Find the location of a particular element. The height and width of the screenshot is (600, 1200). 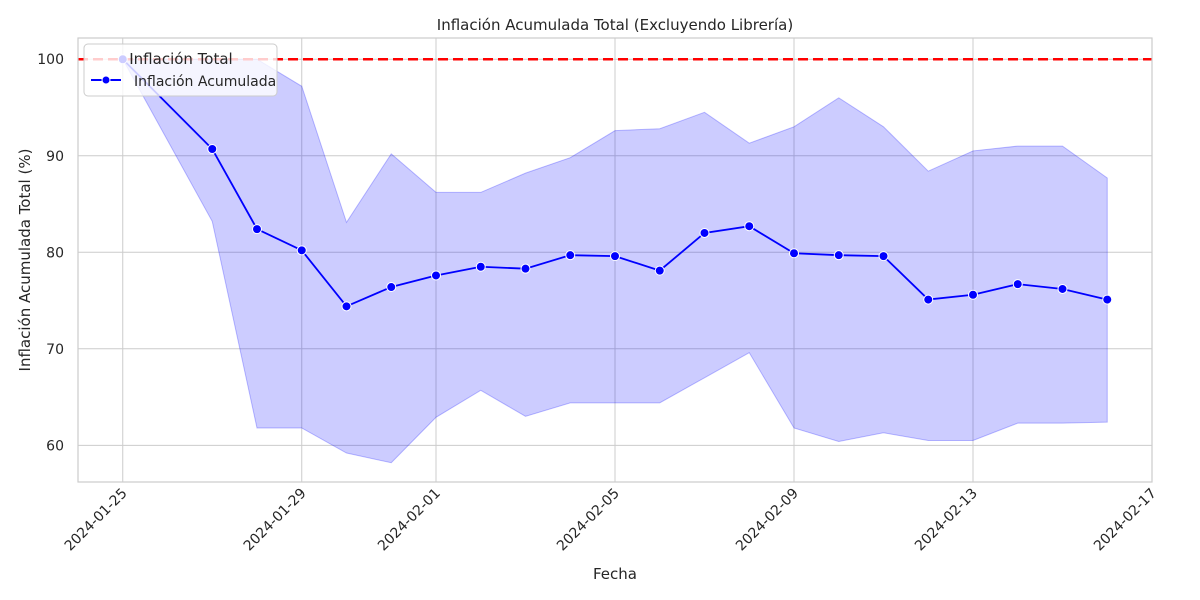

x-axis-label: Fecha is located at coordinates (615, 574).